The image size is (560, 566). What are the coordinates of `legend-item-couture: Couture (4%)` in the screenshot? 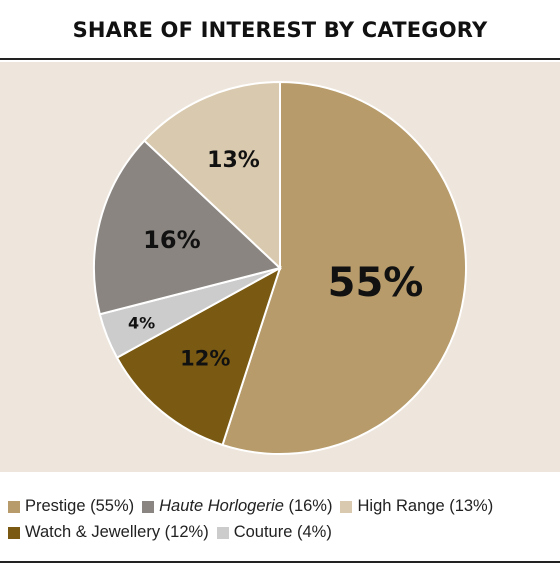 It's located at (274, 532).